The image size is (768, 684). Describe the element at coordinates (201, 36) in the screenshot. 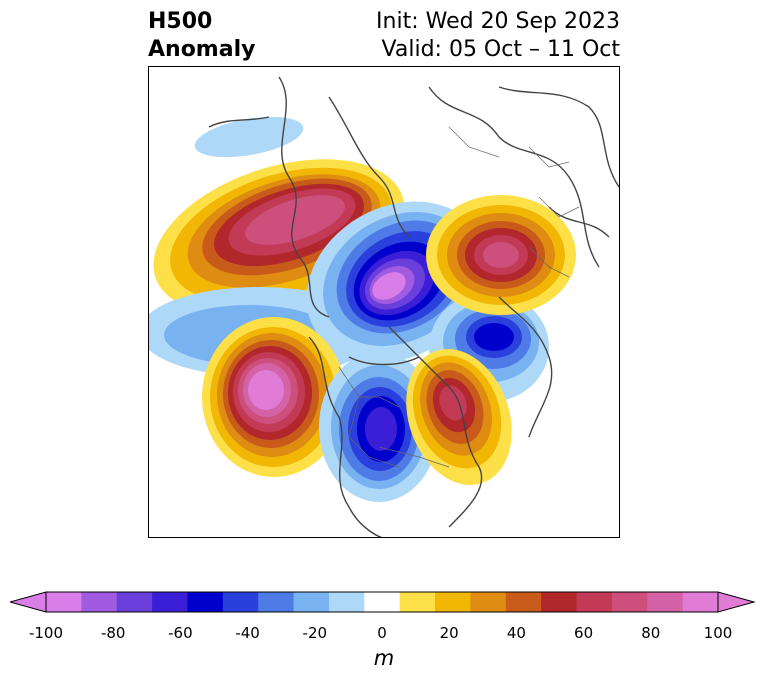

I see `map-title: H500 Anomaly` at that location.